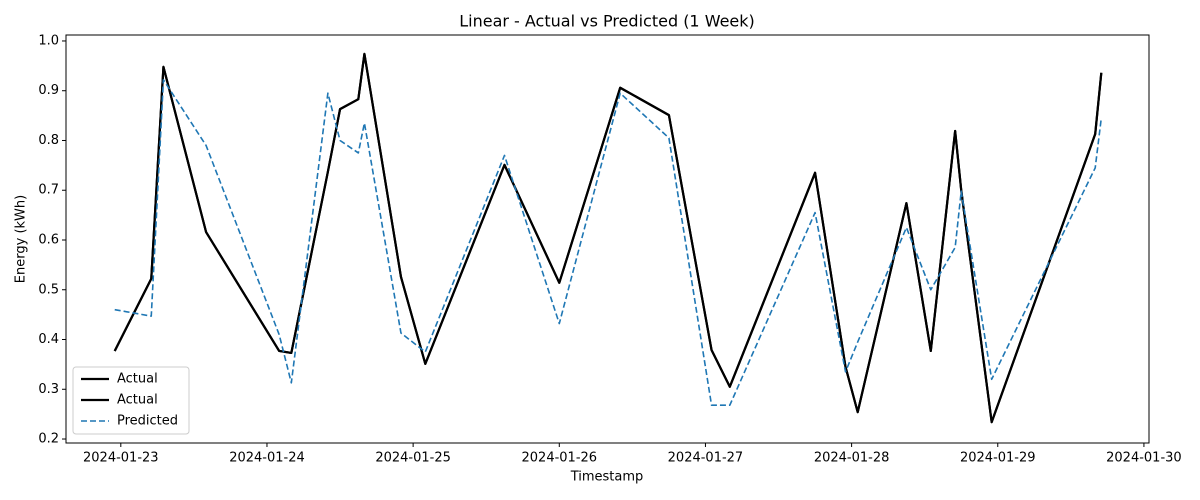  Describe the element at coordinates (48, 289) in the screenshot. I see `y-tick-label: 0.5` at that location.